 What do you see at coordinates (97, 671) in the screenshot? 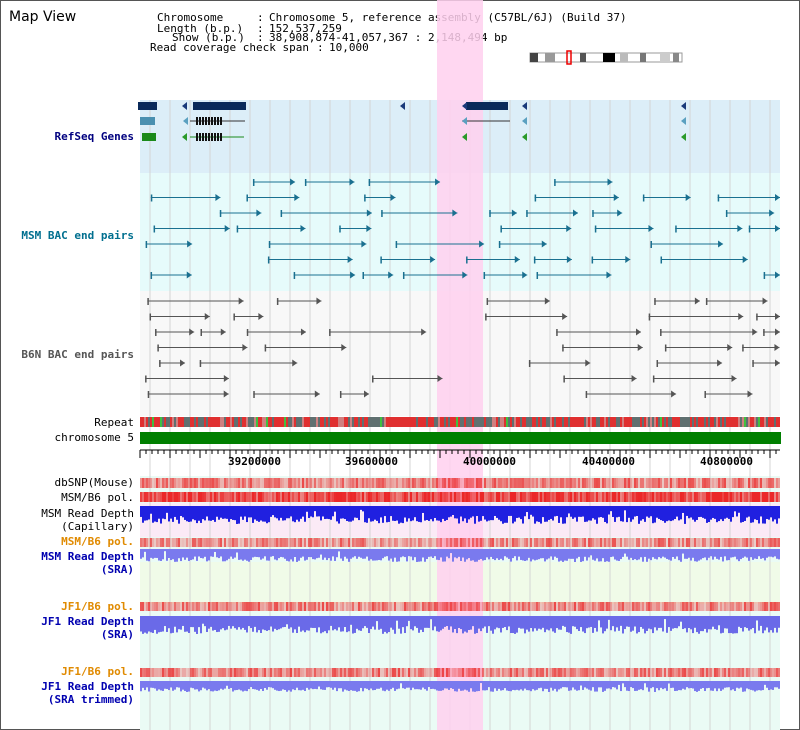
I see `jf1-b6-pol-label-2: JF1/B6 pol.` at bounding box center [97, 671].